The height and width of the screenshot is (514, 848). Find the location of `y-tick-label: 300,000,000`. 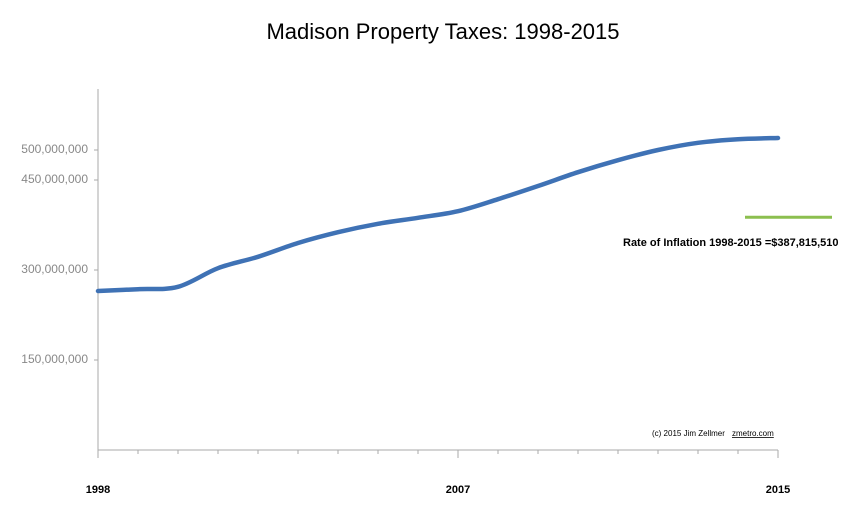

y-tick-label: 300,000,000 is located at coordinates (54, 269).